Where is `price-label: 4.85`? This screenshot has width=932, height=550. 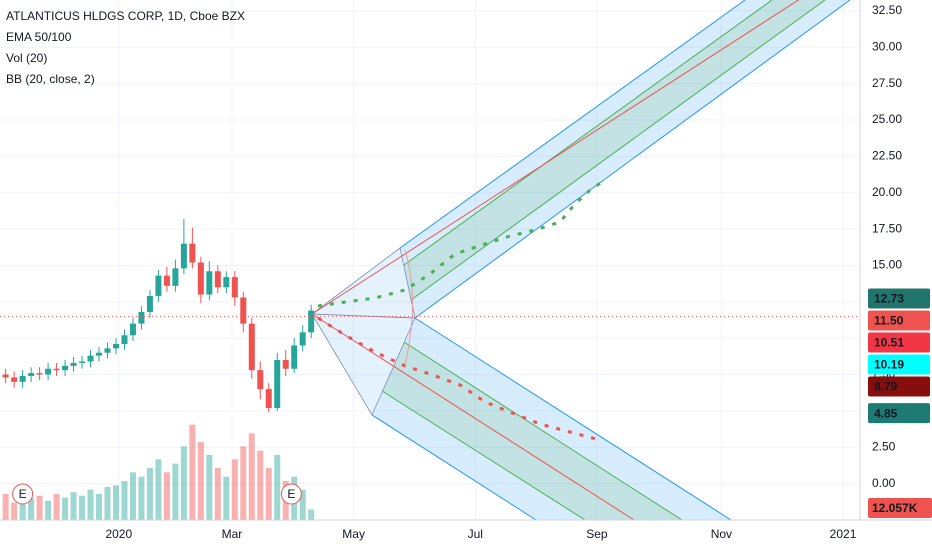
price-label: 4.85 is located at coordinates (886, 413).